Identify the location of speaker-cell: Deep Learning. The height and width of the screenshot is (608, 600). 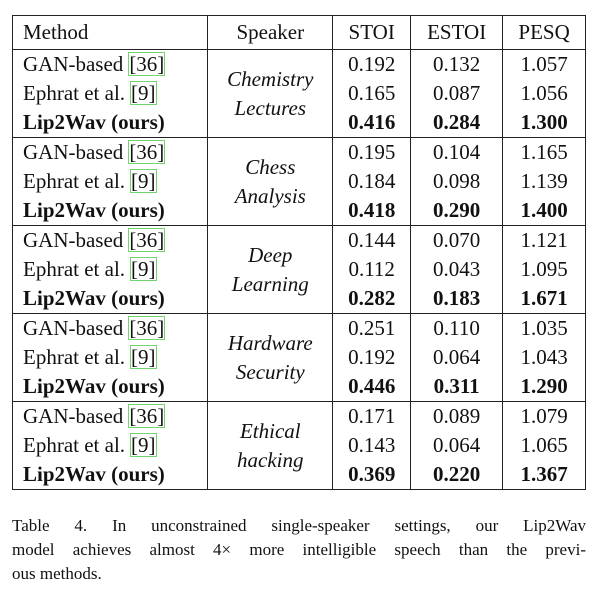
(270, 269).